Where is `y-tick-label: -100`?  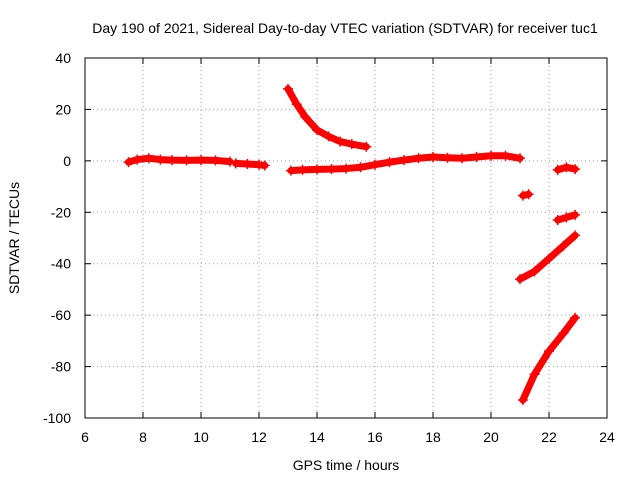 y-tick-label: -100 is located at coordinates (57, 418).